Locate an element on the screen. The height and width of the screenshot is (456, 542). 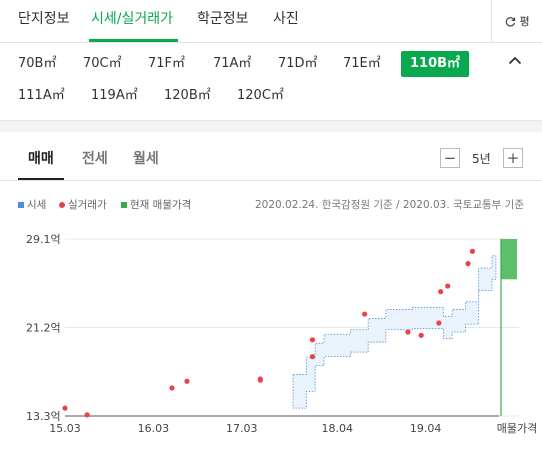
legend-market: 시세 is located at coordinates (32, 204).